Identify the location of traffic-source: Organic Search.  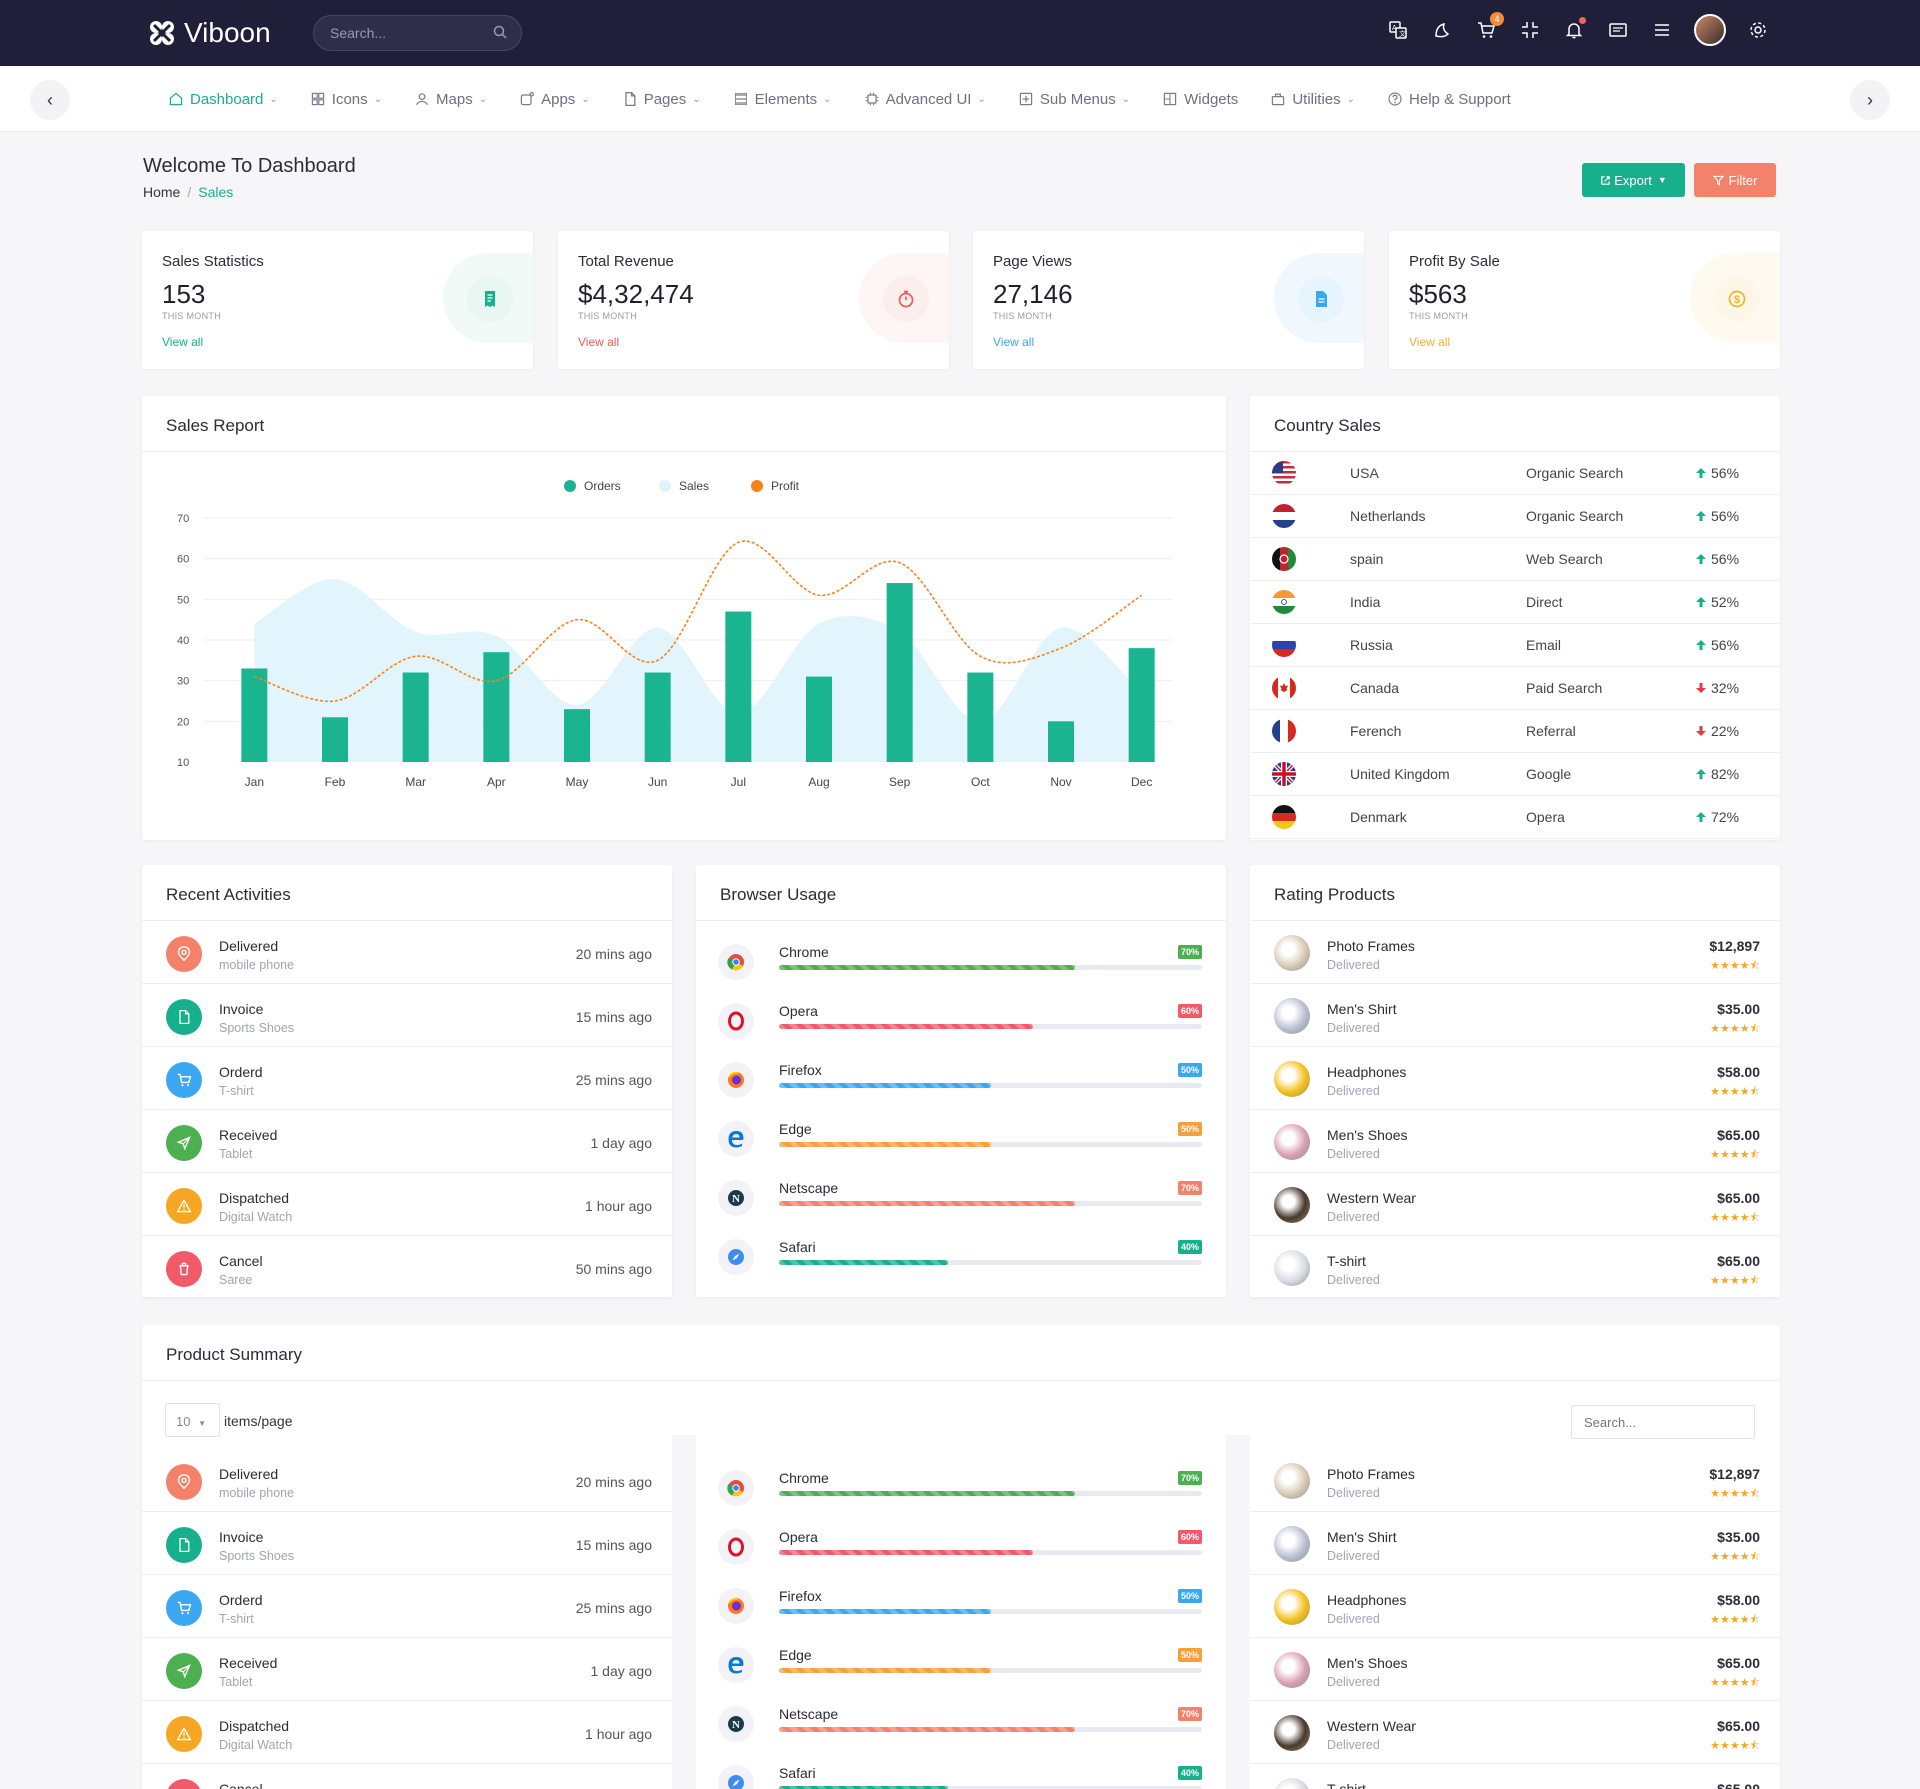
(1575, 473).